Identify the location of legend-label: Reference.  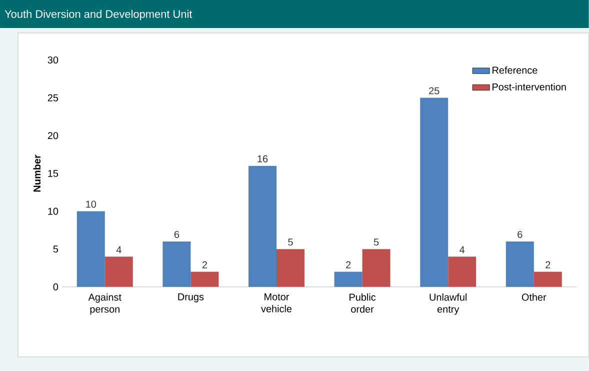
(515, 70).